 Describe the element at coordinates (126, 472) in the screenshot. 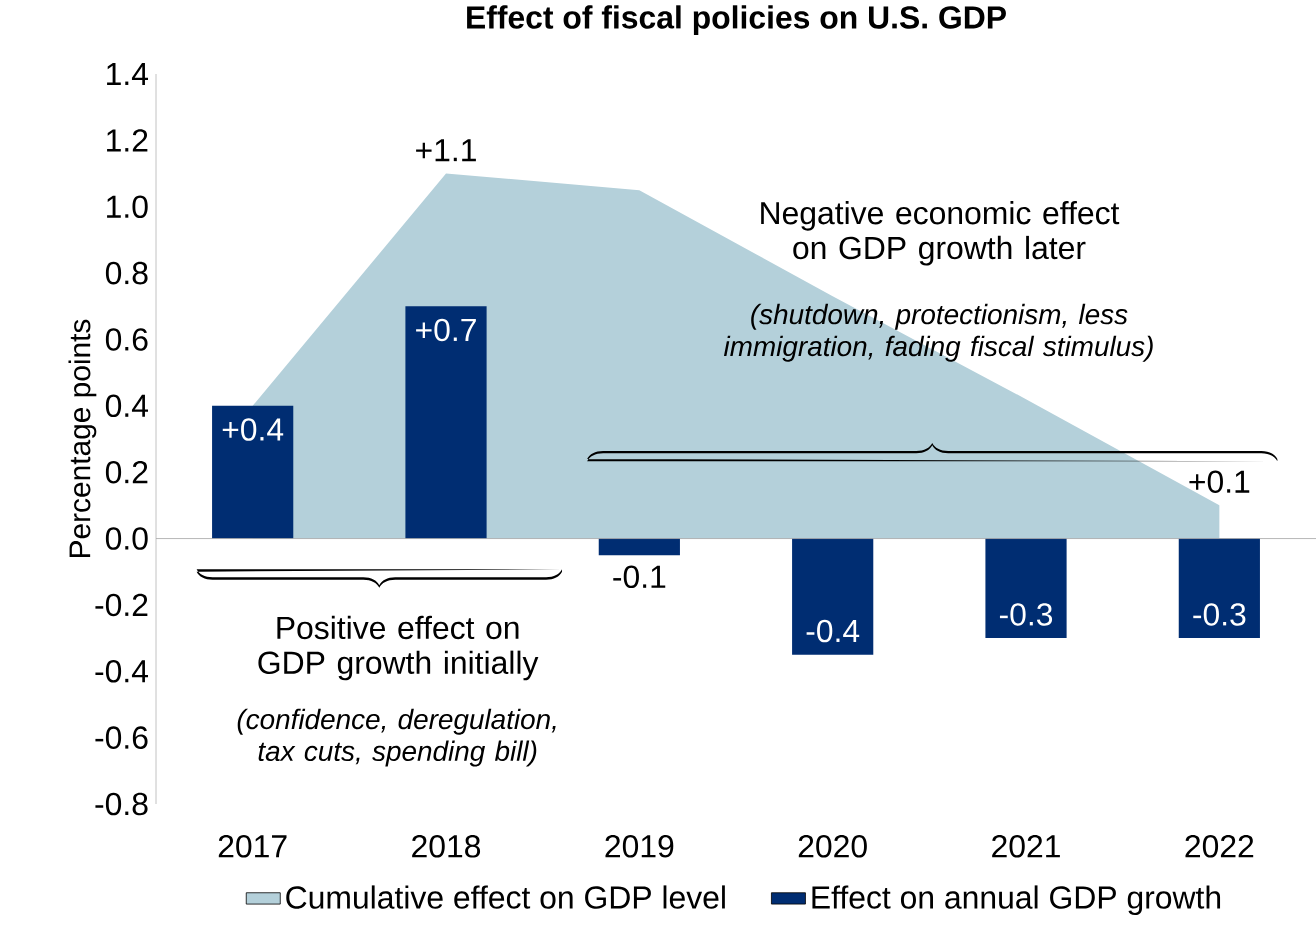

I see `y-tick-label: 0.2` at that location.